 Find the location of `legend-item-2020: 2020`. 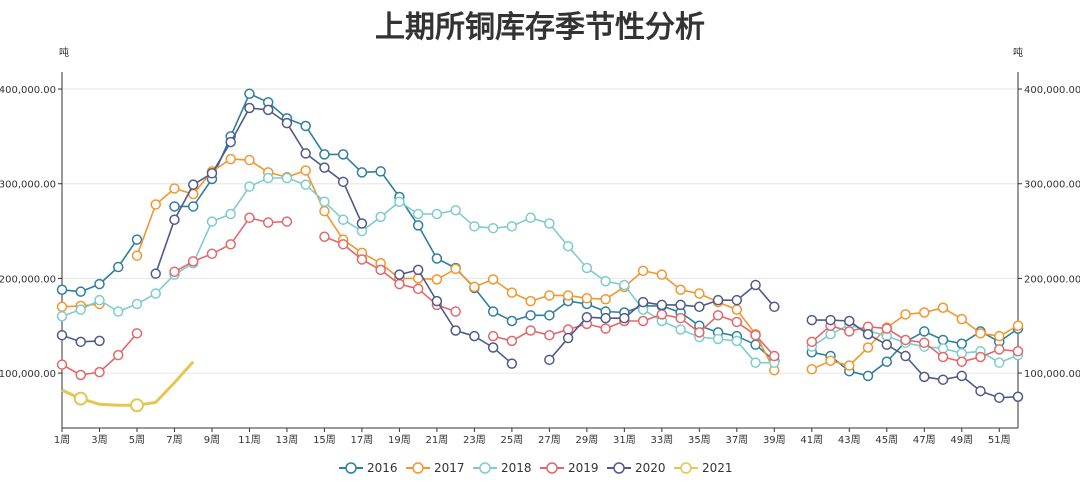

legend-item-2020: 2020 is located at coordinates (636, 468).